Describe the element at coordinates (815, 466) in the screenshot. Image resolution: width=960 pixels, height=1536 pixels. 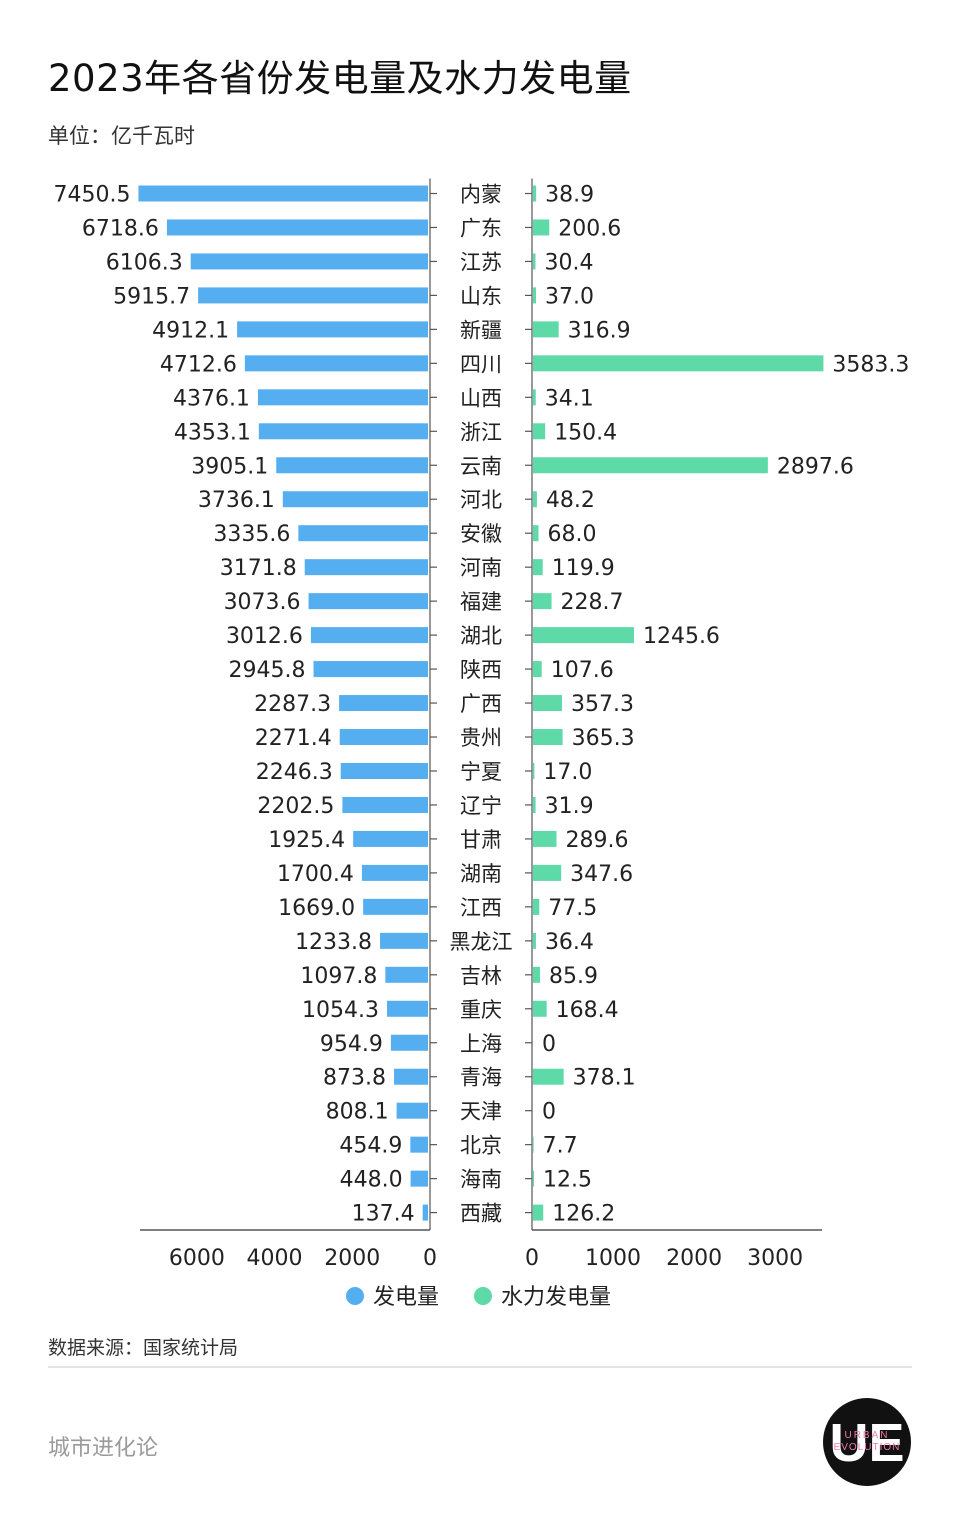
I see `hydro-value-label: 2897.6` at that location.